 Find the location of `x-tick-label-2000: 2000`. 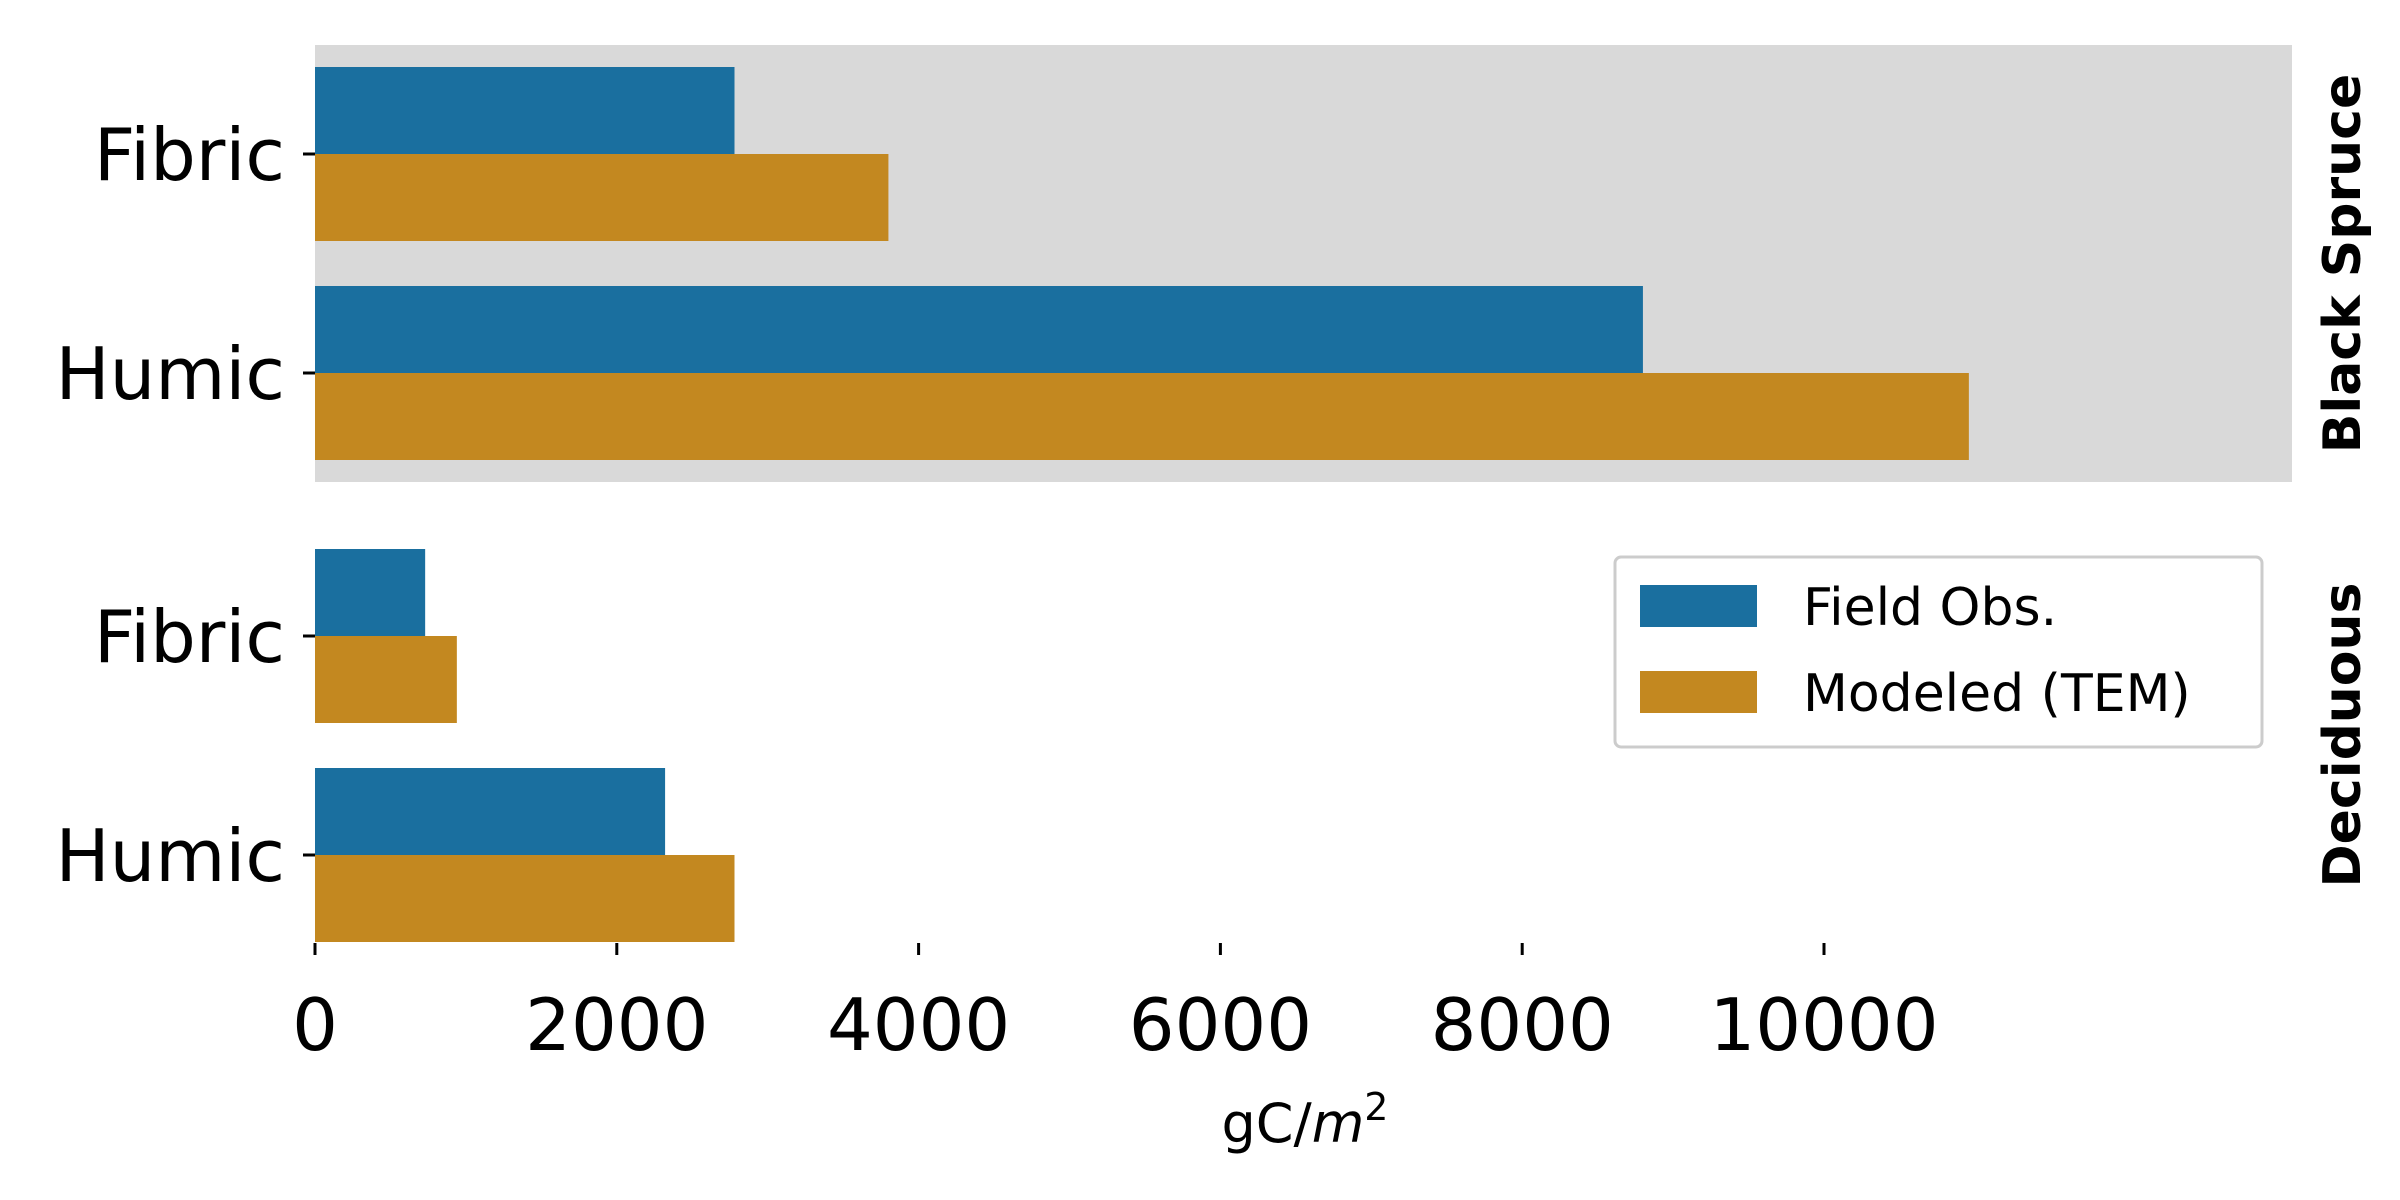

x-tick-label-2000: 2000 is located at coordinates (616, 1025).